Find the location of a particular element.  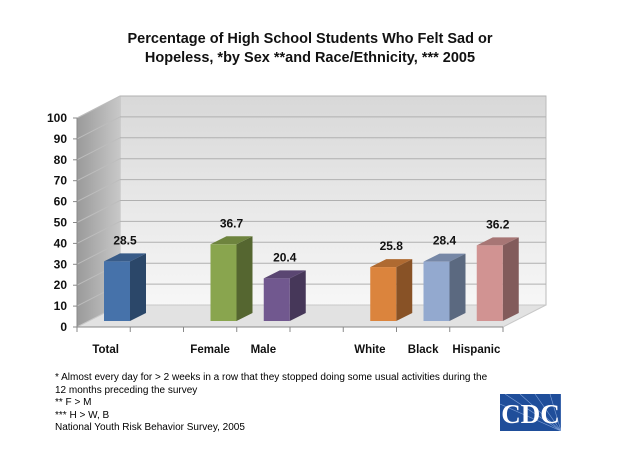

y-tick-label: 40 is located at coordinates (61, 243).